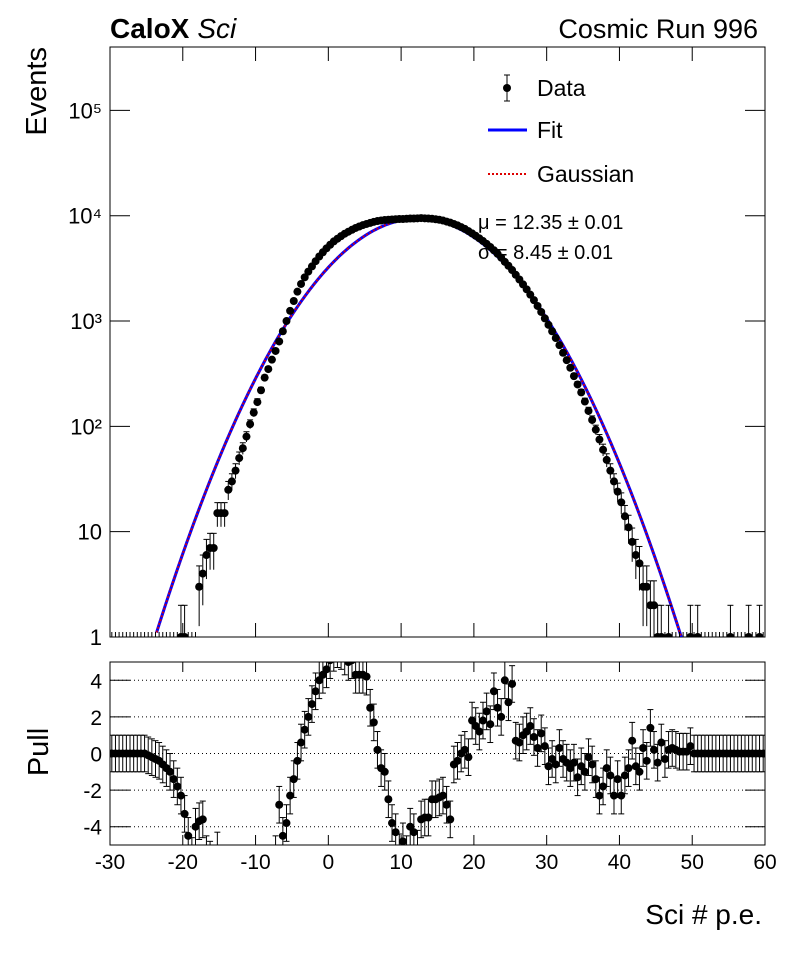  What do you see at coordinates (255, 862) in the screenshot?
I see `x-tick-label: -10` at bounding box center [255, 862].